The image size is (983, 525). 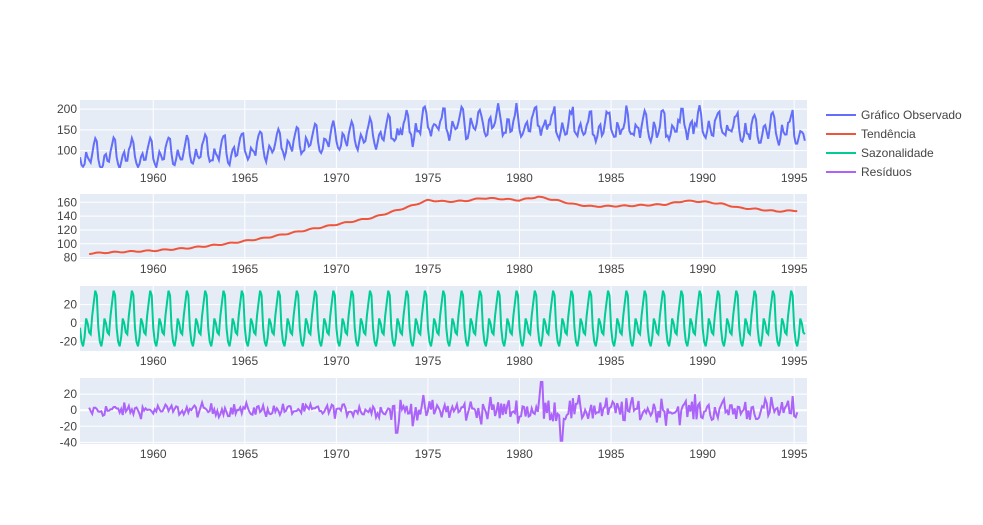 I want to click on legend-item: Tendência, so click(x=871, y=134).